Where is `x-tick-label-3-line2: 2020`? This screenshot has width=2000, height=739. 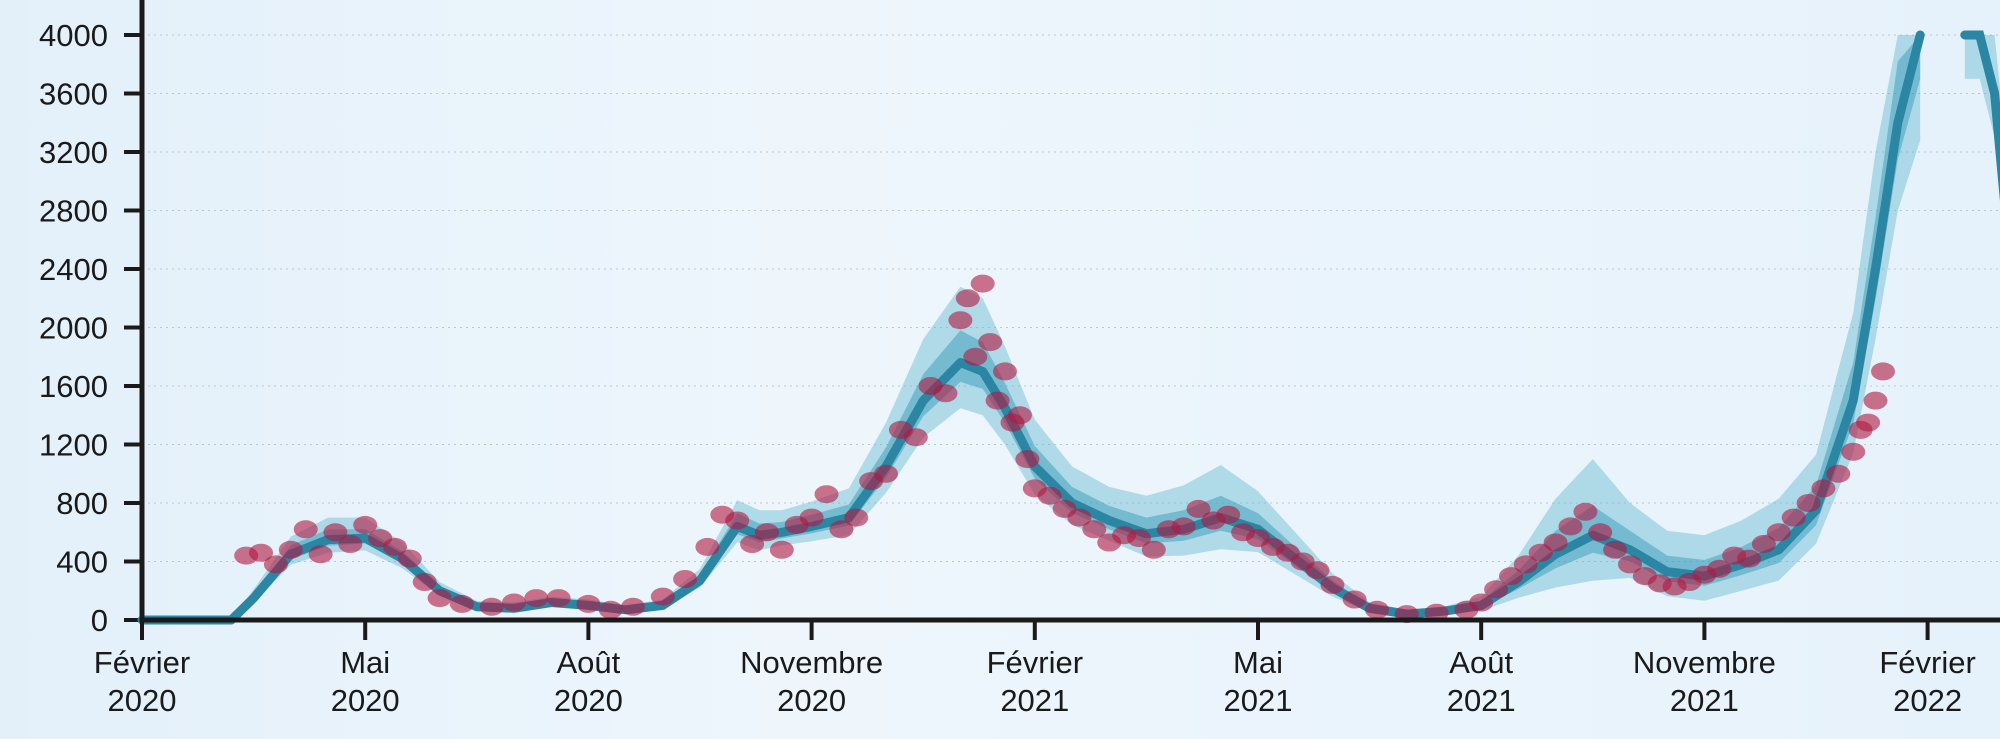 x-tick-label-3-line2: 2020 is located at coordinates (365, 700).